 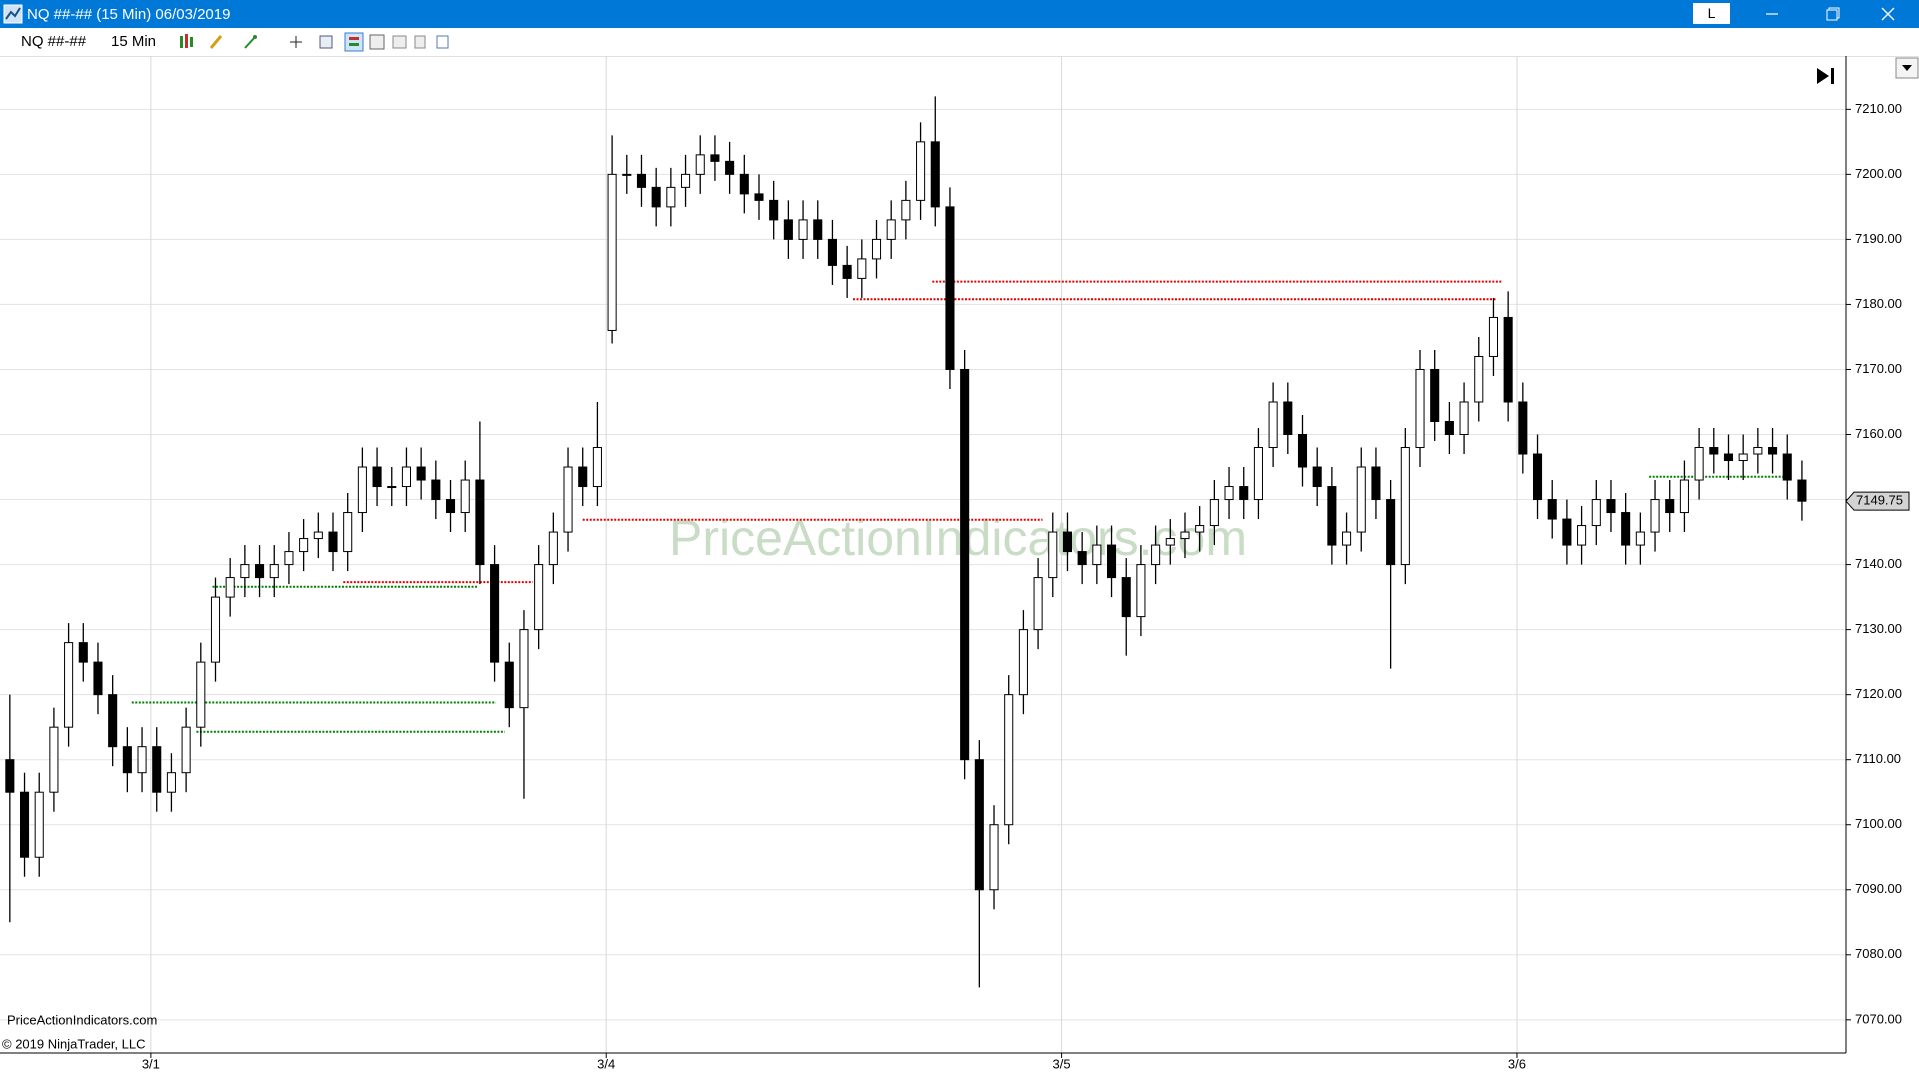 I want to click on interval-selector: 15 Min, so click(x=134, y=41).